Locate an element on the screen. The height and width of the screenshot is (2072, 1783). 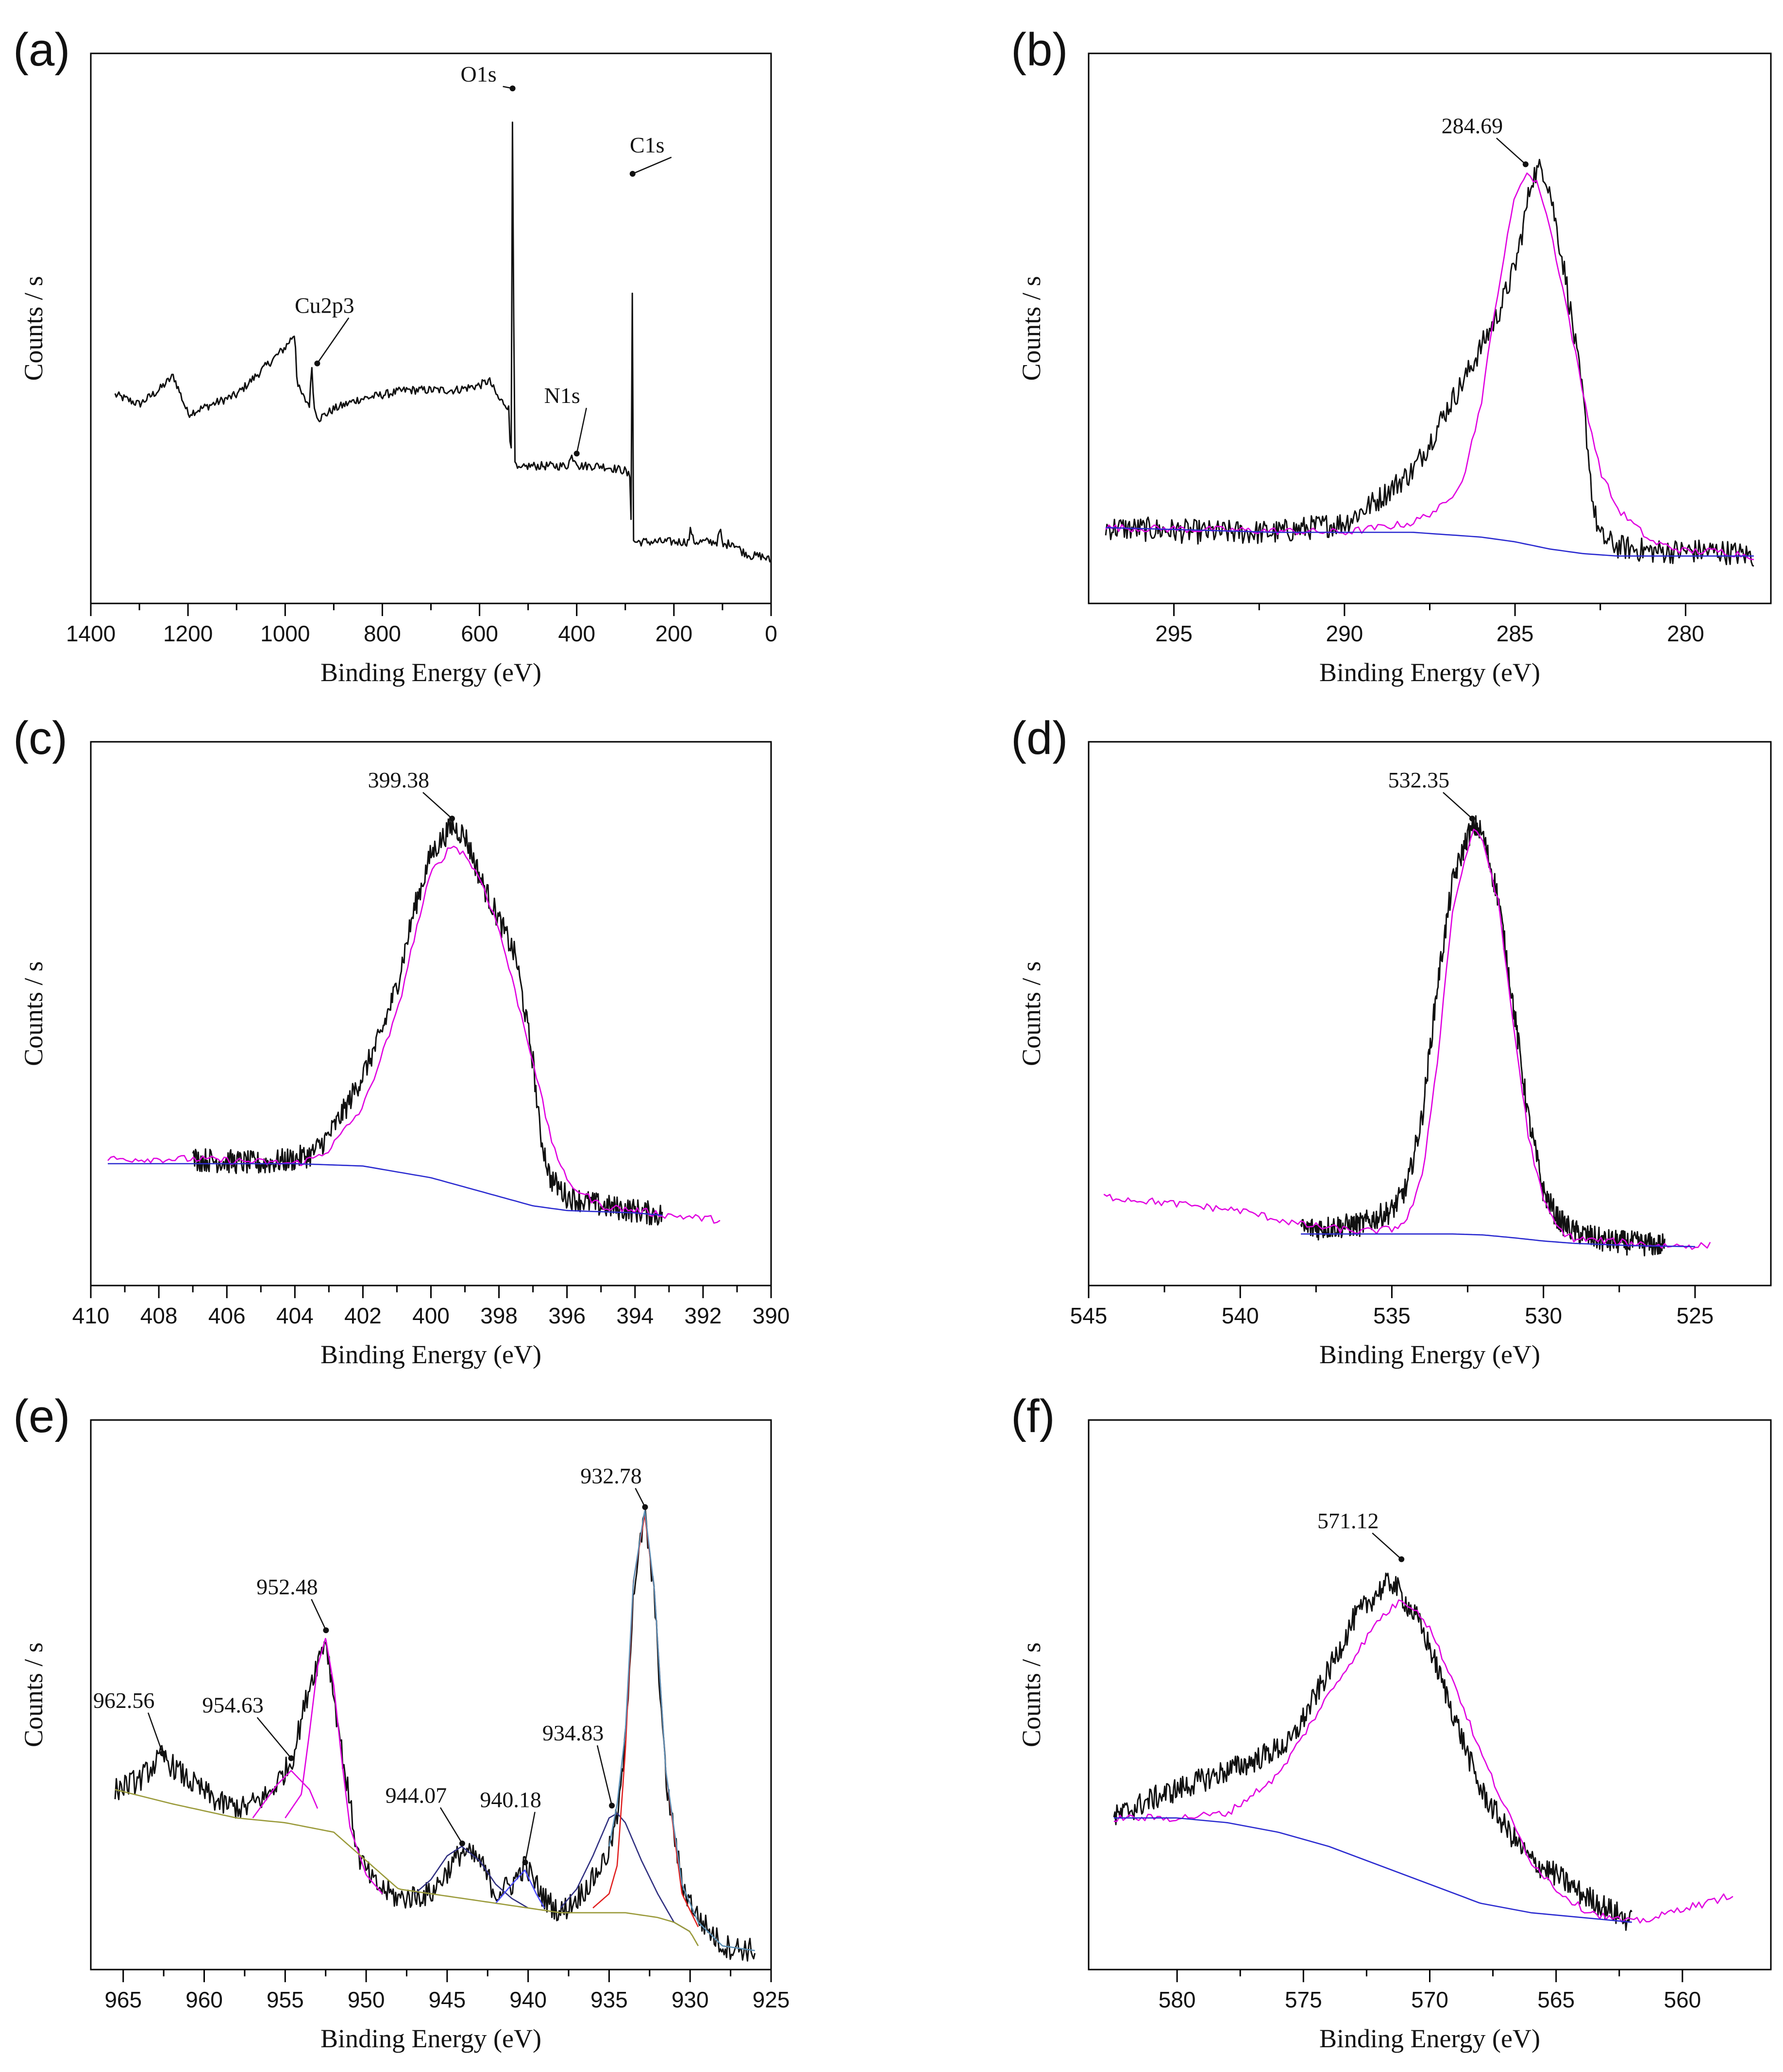
x-tick-label: 408 is located at coordinates (159, 1315).